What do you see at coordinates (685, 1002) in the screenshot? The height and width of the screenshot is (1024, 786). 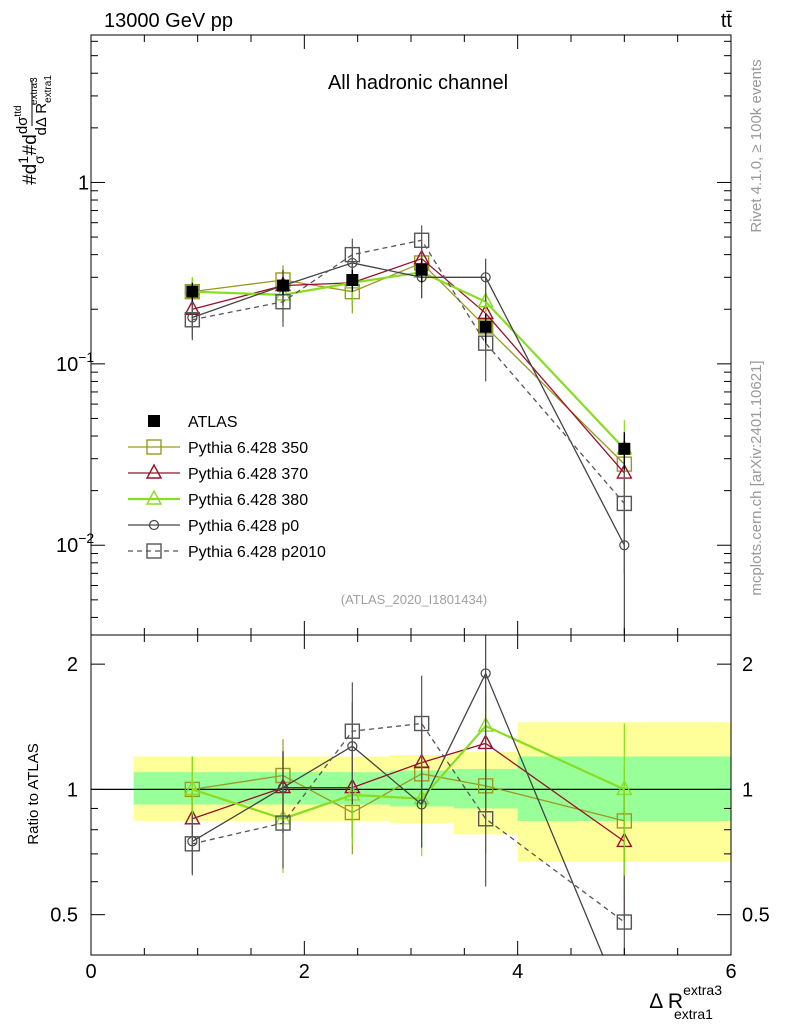 I see `x-axis-label: Δ Rextra3 extra1` at bounding box center [685, 1002].